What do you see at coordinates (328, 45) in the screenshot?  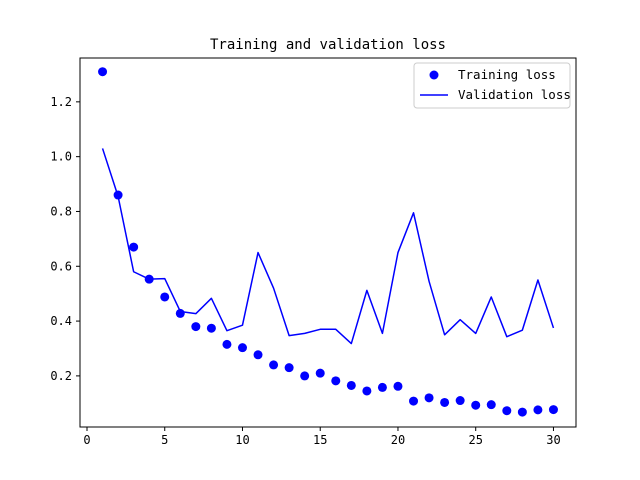 I see `chart-title: Training and validation loss` at bounding box center [328, 45].